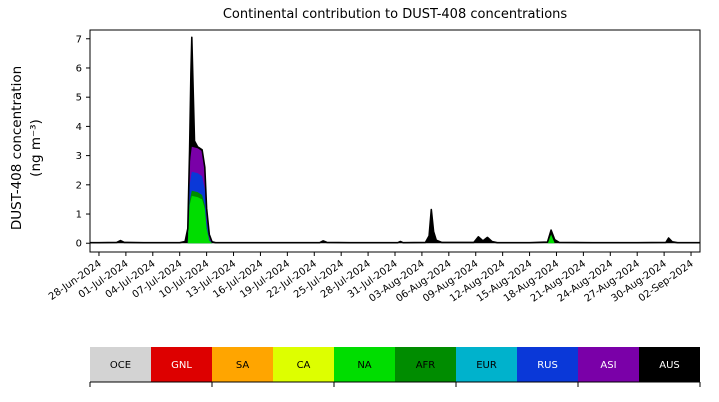 Image resolution: width=719 pixels, height=402 pixels. What do you see at coordinates (371, 219) in the screenshot?
I see `series-na-fill` at bounding box center [371, 219].